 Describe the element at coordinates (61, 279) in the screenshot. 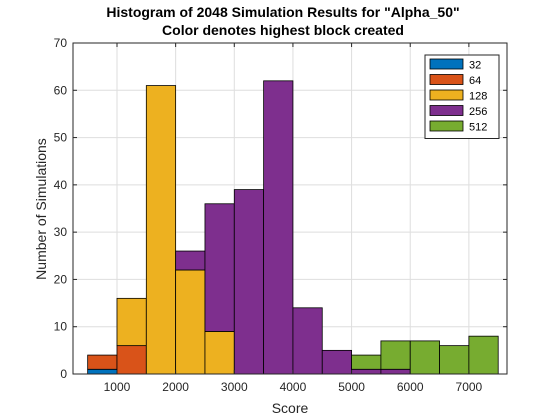

I see `y-tick-label: 20` at that location.